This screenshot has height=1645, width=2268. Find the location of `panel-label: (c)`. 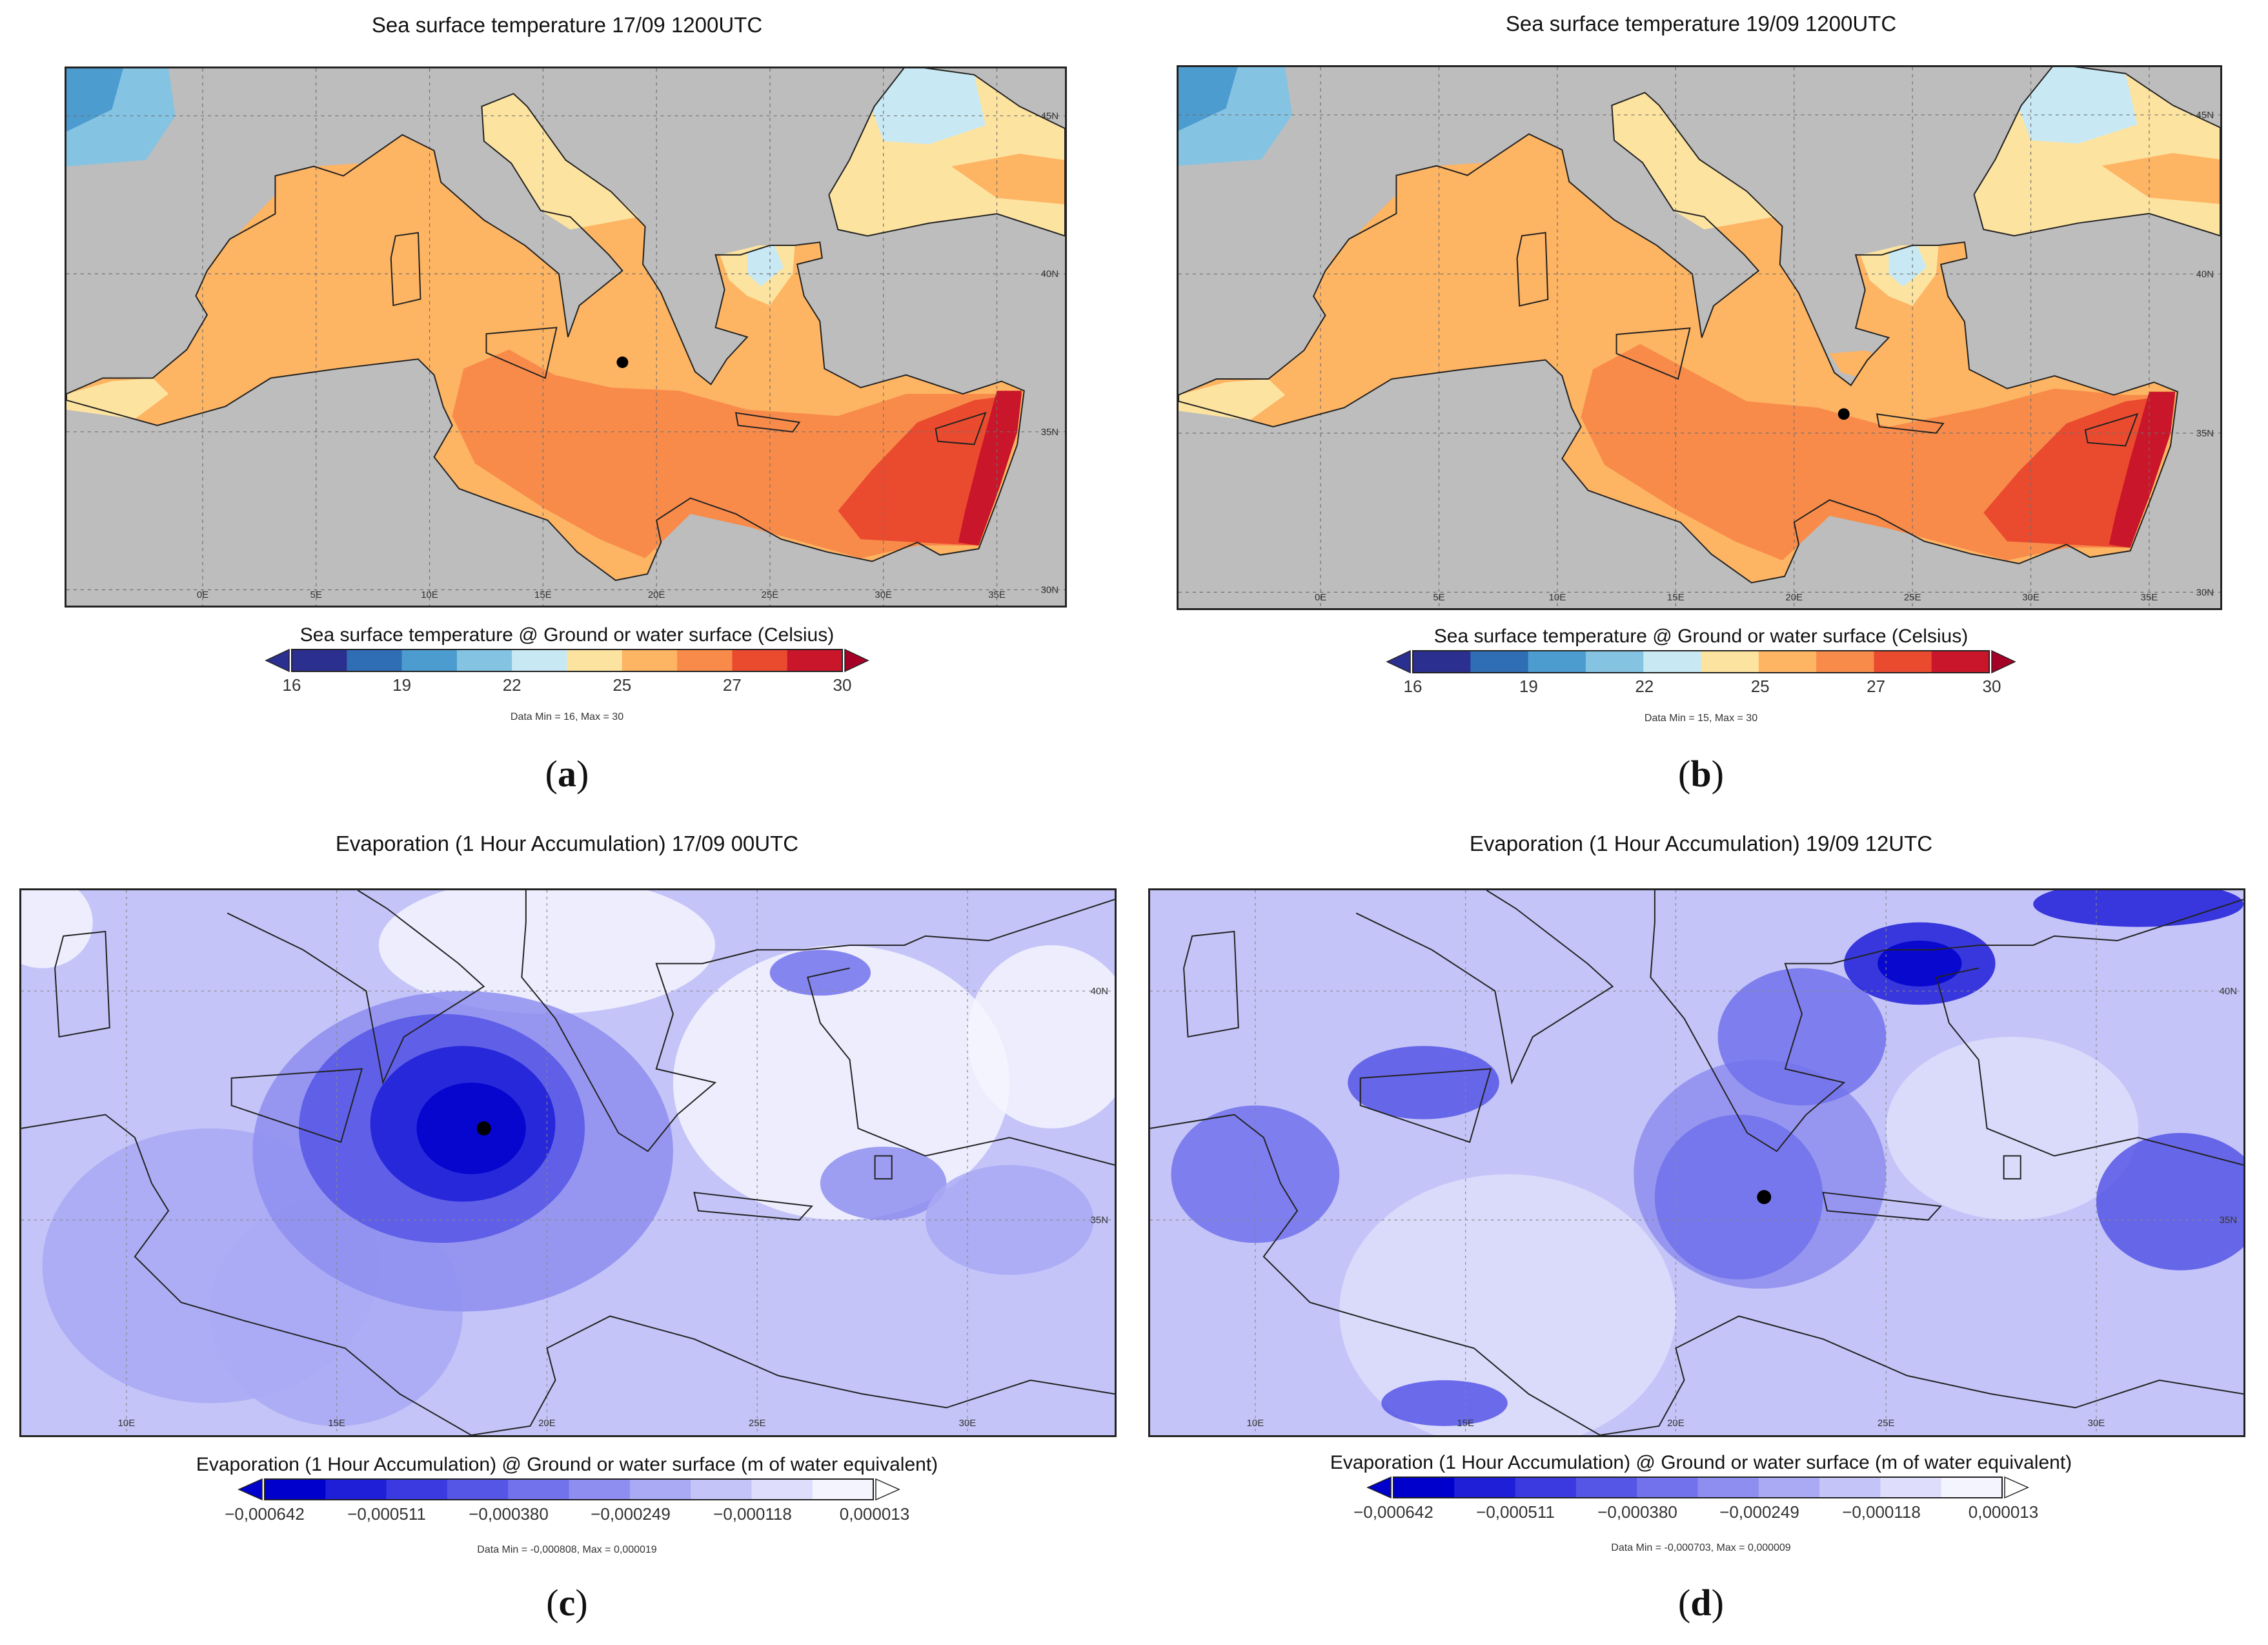

panel-label: (c) is located at coordinates (567, 1603).